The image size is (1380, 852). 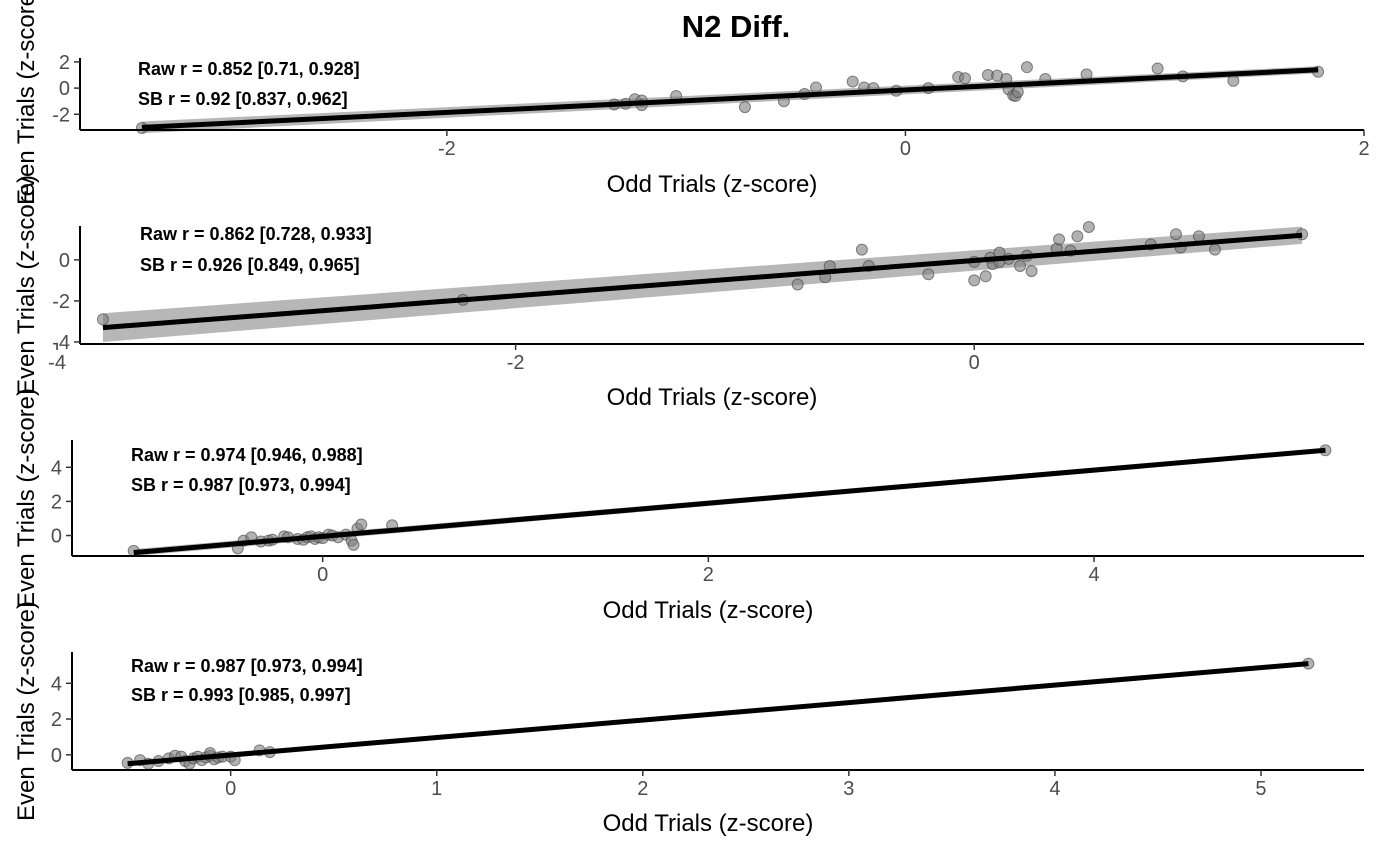 What do you see at coordinates (61, 343) in the screenshot?
I see `y-tick-label: -4` at bounding box center [61, 343].